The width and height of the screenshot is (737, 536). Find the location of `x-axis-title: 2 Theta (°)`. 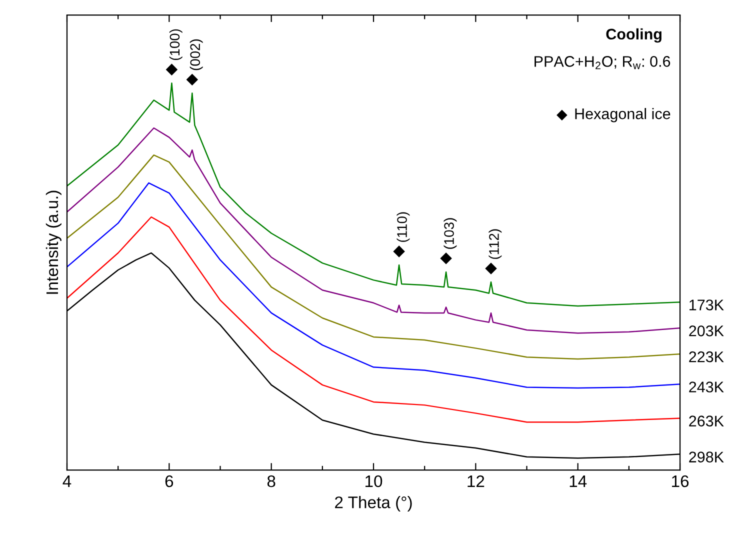

x-axis-title: 2 Theta (°) is located at coordinates (373, 504).